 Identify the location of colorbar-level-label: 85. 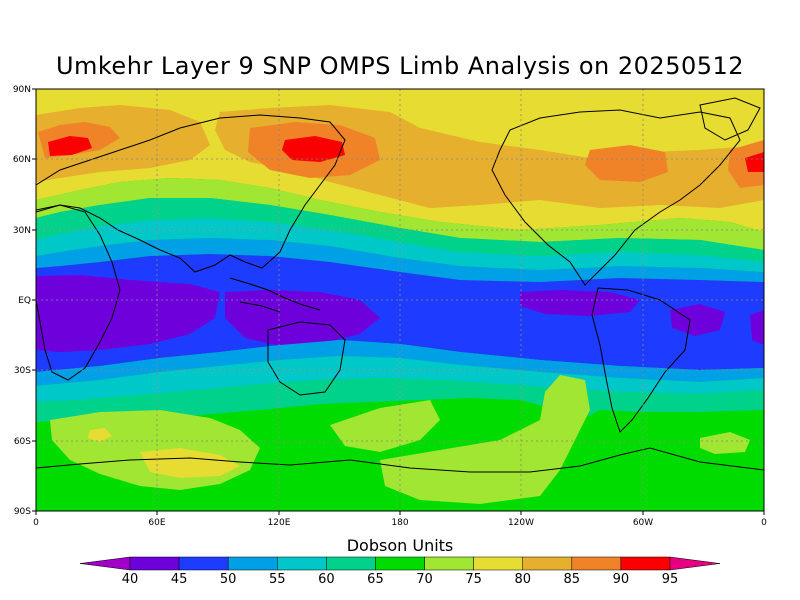
(572, 579).